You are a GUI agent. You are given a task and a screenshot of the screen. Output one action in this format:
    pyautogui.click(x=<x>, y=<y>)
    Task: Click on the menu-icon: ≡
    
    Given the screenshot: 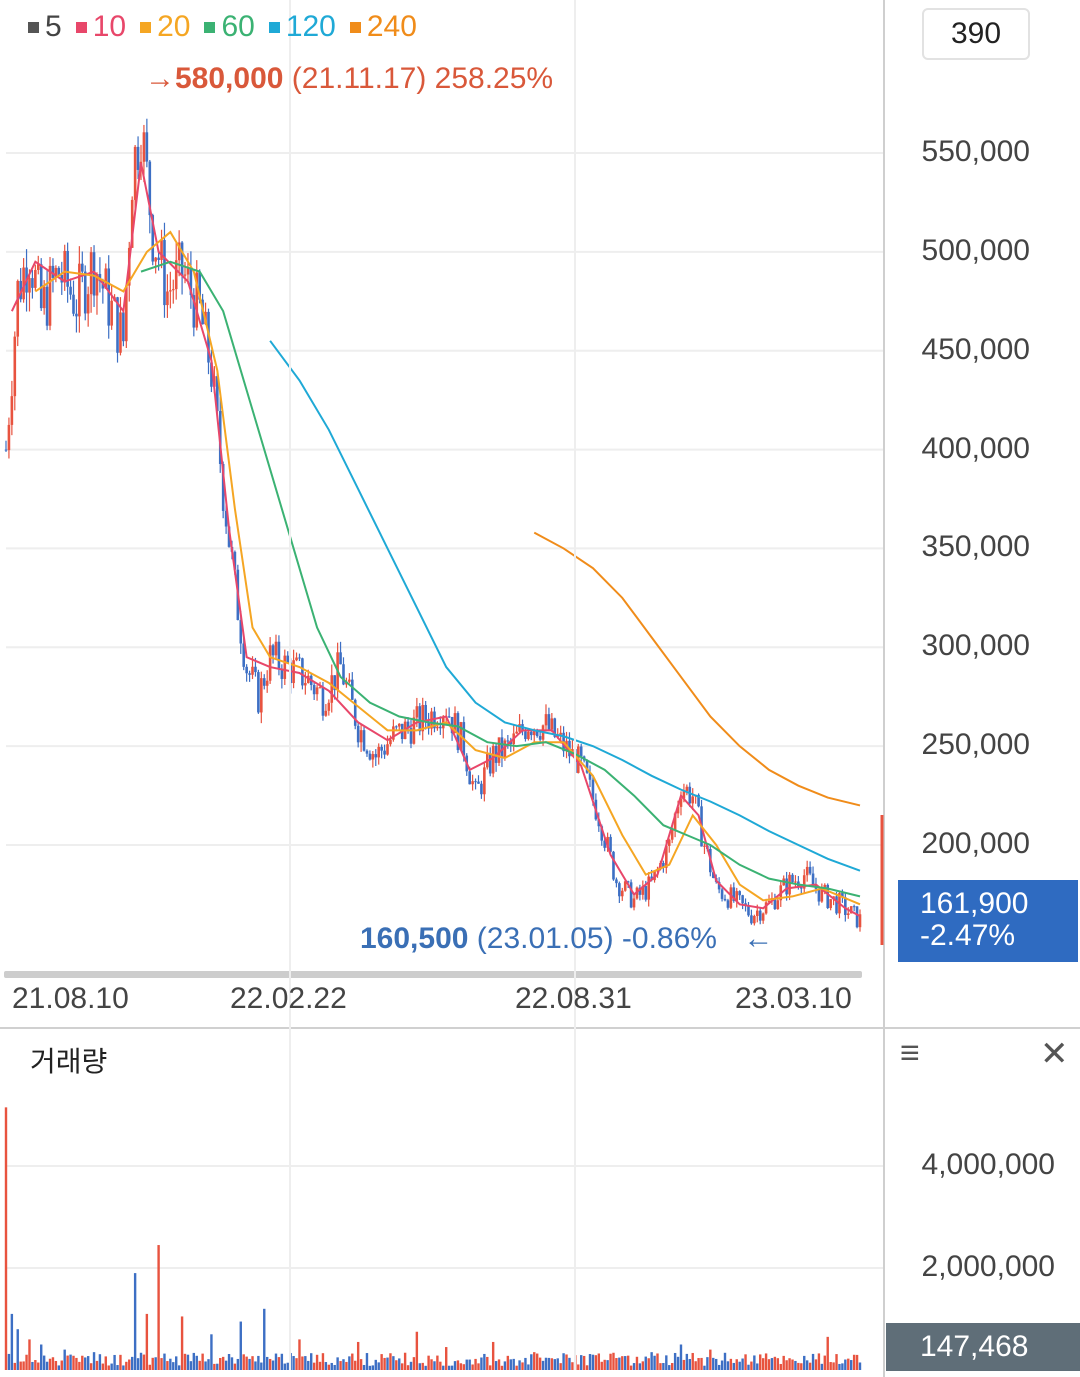 What is the action you would take?
    pyautogui.click(x=910, y=1053)
    